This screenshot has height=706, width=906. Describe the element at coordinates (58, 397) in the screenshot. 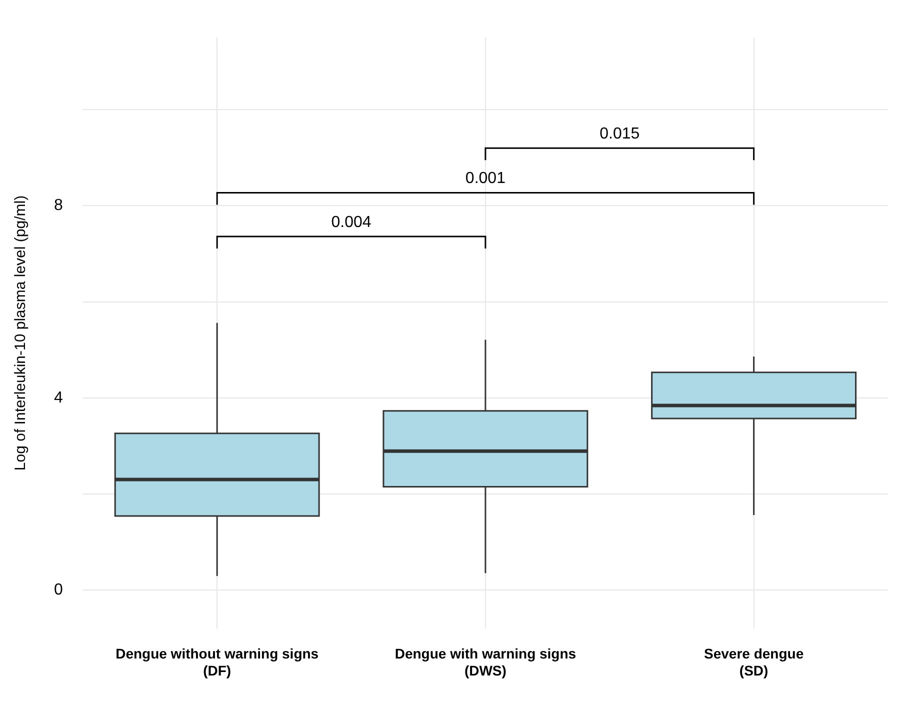

I see `y-tick-label: 4` at that location.